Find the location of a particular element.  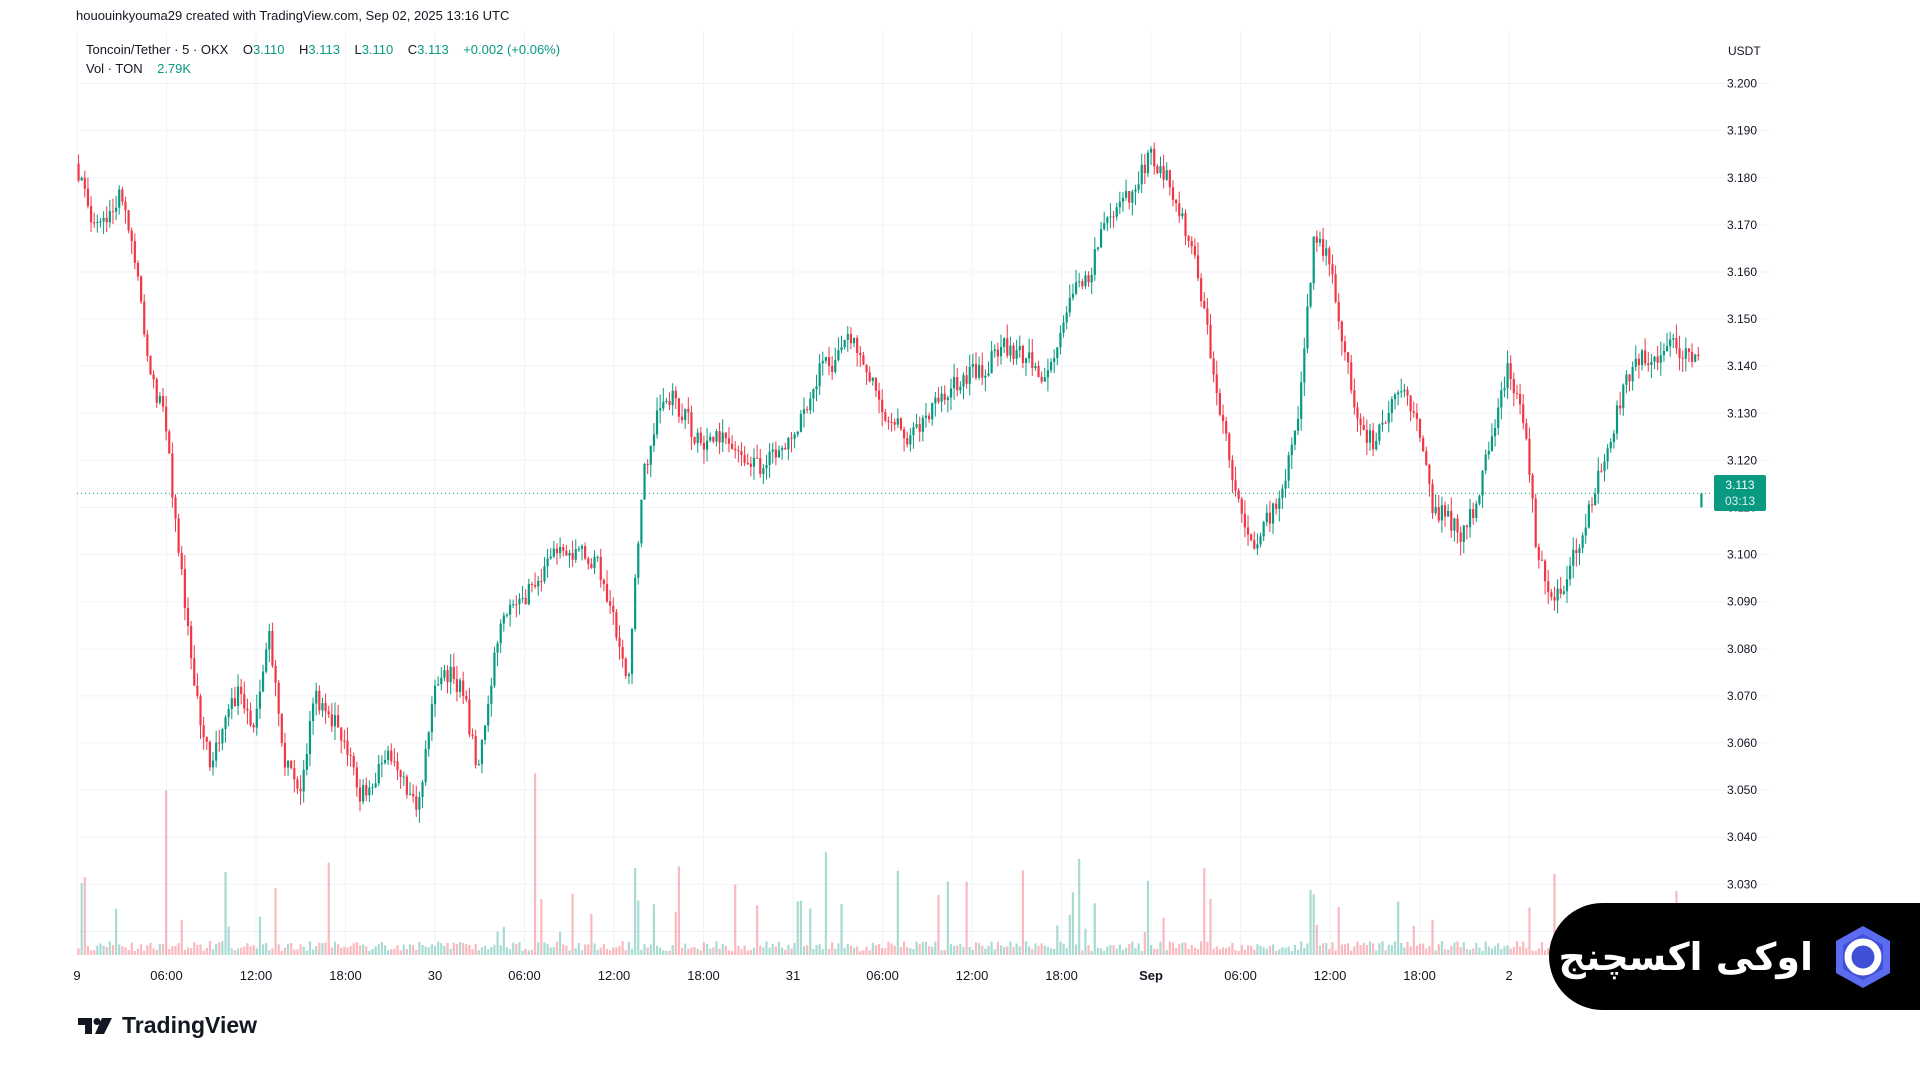

y-tick-label: 3.070 is located at coordinates (1742, 696).